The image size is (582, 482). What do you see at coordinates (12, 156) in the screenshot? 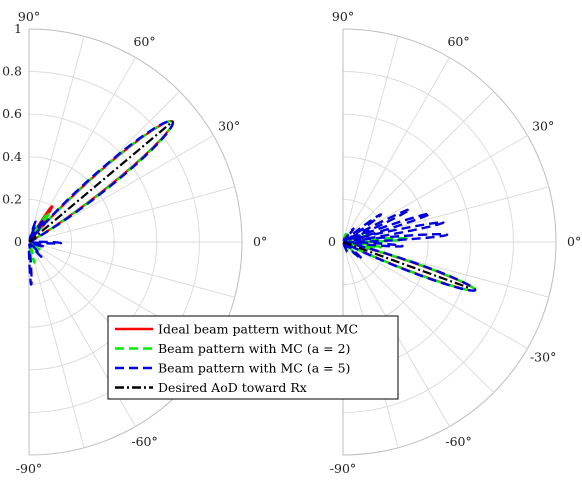
I see `radial-tick-label: 0.4` at bounding box center [12, 156].